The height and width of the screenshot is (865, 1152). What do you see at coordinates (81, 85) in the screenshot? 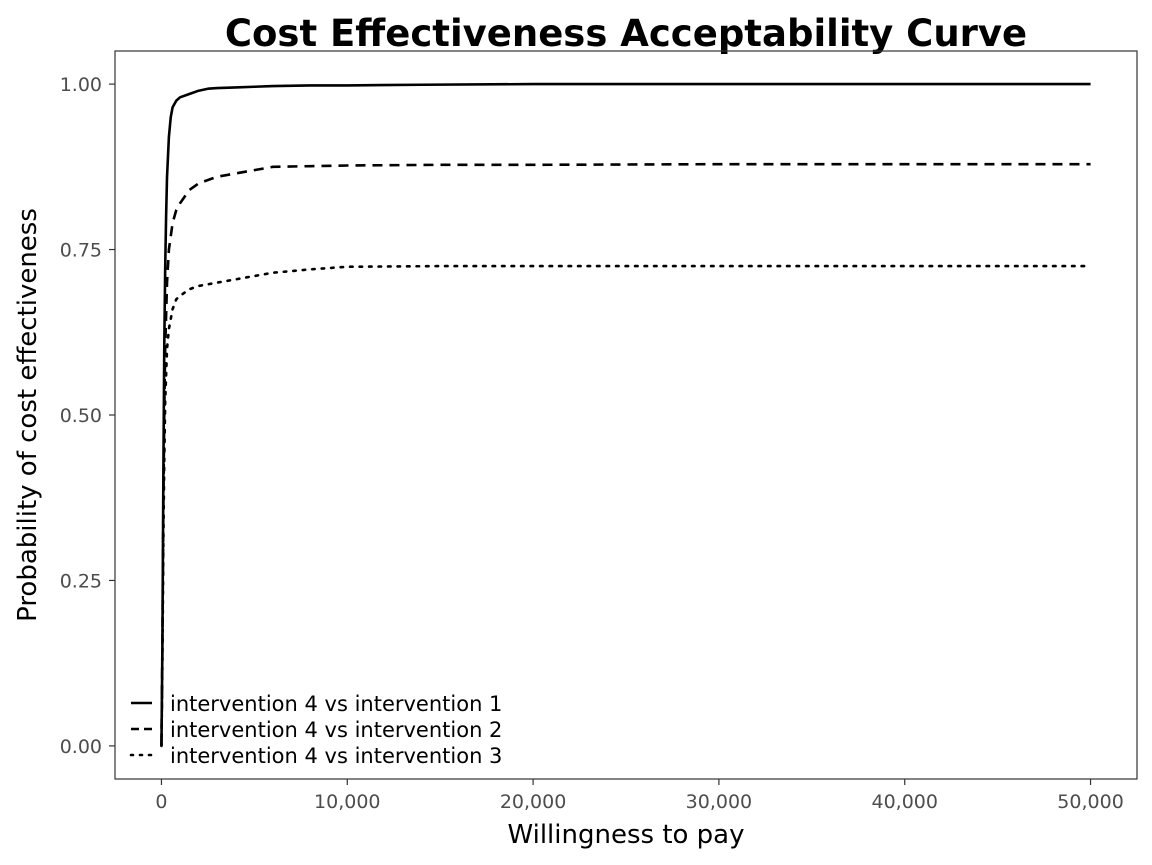
I see `y-tick-label: 1.00` at bounding box center [81, 85].